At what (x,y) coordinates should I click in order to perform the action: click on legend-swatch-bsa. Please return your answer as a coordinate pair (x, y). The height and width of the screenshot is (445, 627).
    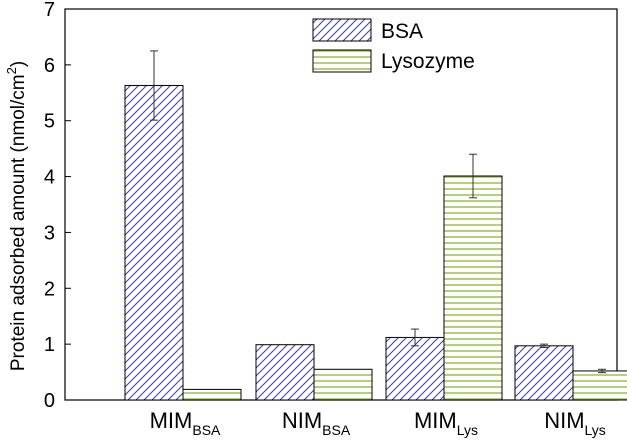
    Looking at the image, I should click on (342, 30).